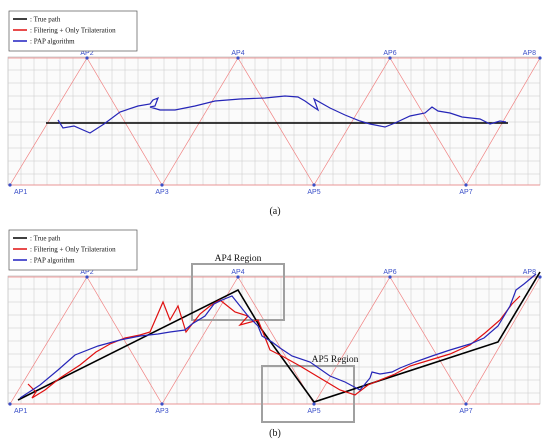 This screenshot has width=550, height=443. What do you see at coordinates (161, 411) in the screenshot?
I see `ap-label-ap3-b: AP3` at bounding box center [161, 411].